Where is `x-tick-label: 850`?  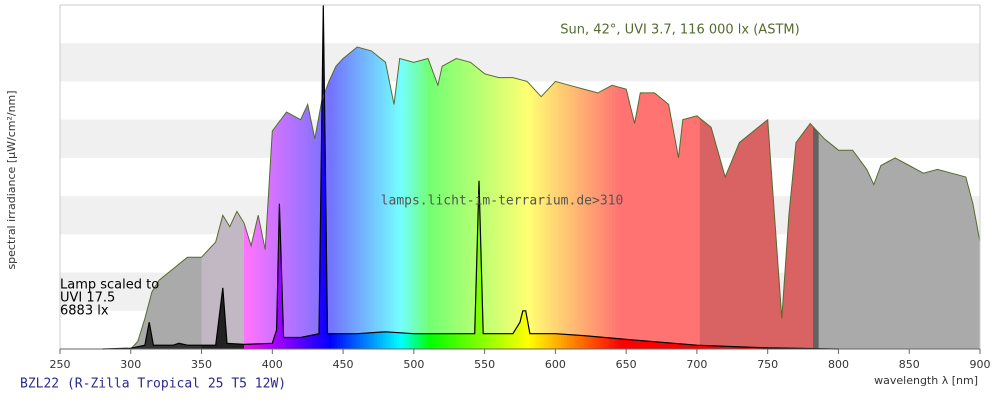
x-tick-label: 850 is located at coordinates (909, 364).